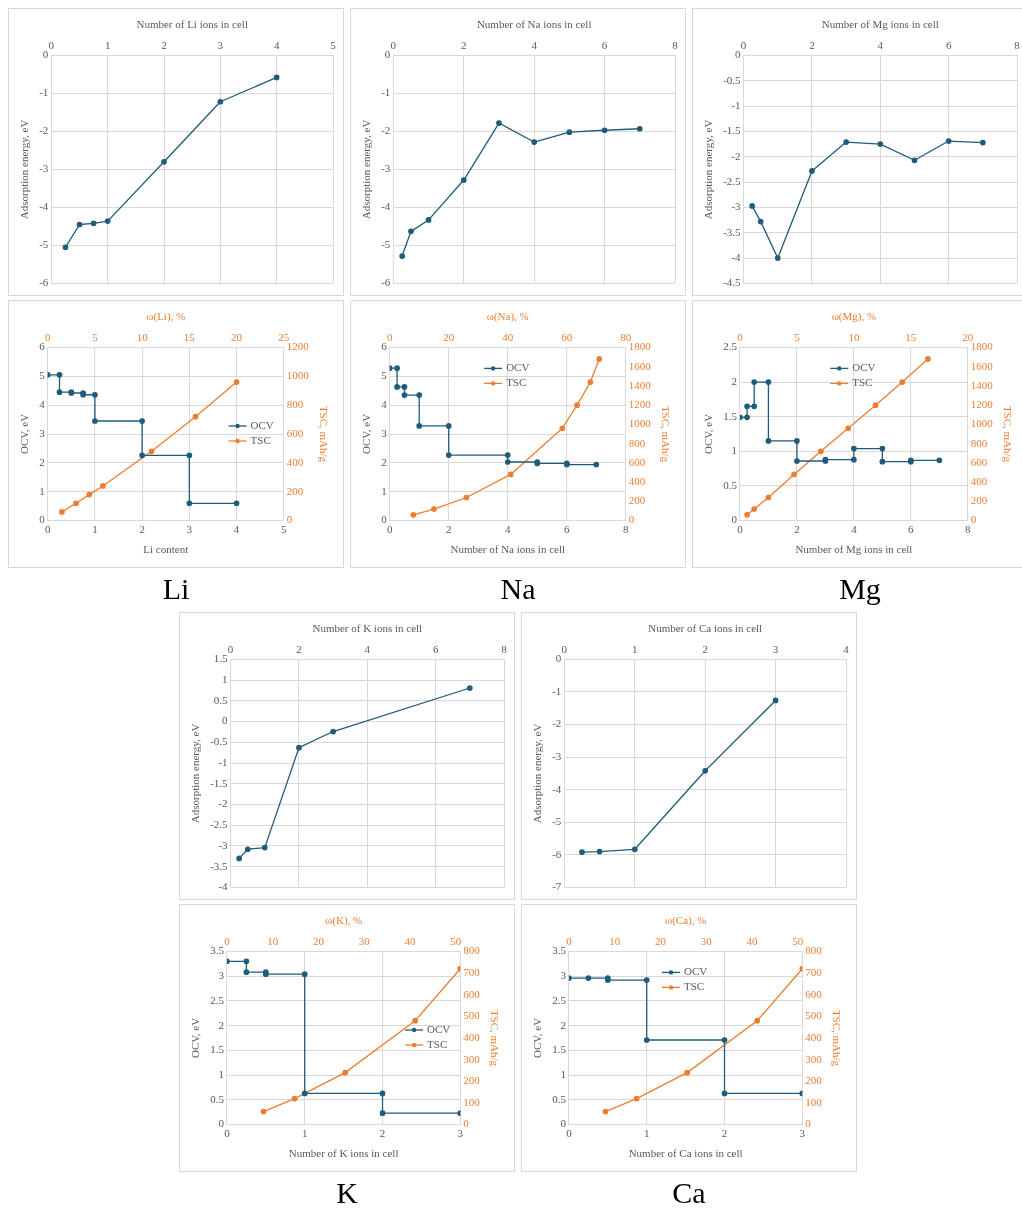 Image resolution: width=1022 pixels, height=1211 pixels. Describe the element at coordinates (472, 1036) in the screenshot. I see `y2-tick-label: 400` at that location.